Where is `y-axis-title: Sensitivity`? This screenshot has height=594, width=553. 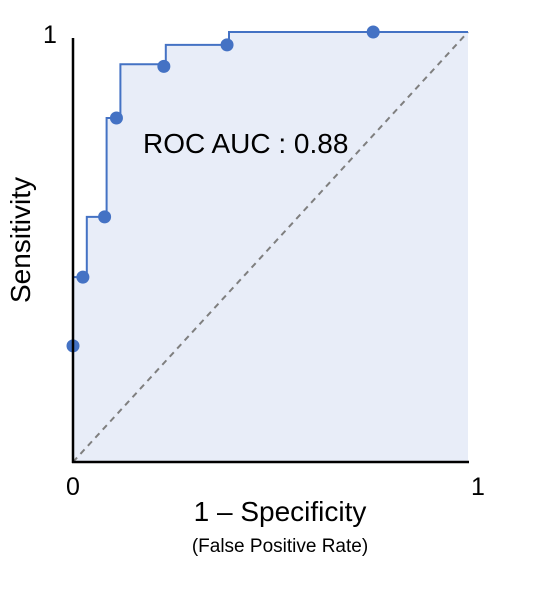
y-axis-title: Sensitivity is located at coordinates (20, 240).